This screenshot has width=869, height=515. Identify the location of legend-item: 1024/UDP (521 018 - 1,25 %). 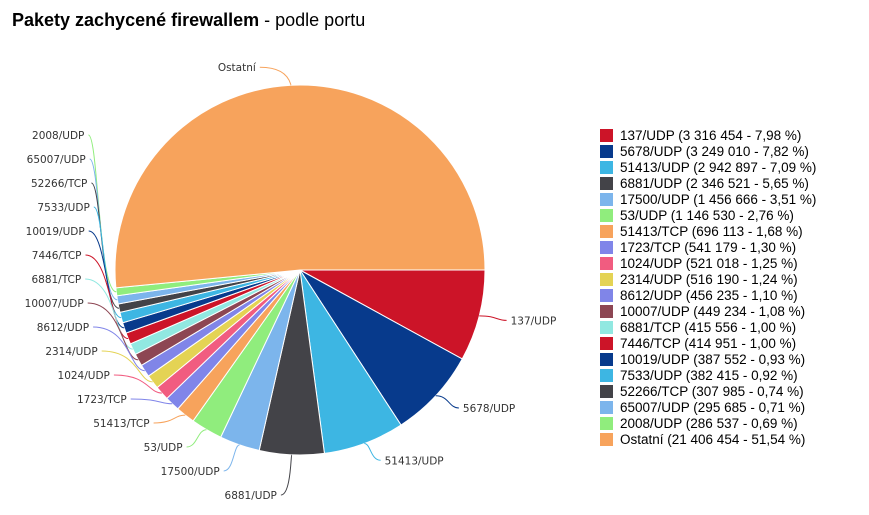
(730, 263).